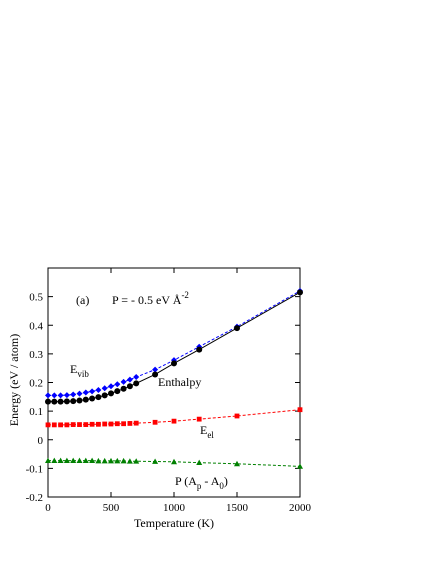 The width and height of the screenshot is (436, 564). Describe the element at coordinates (147, 300) in the screenshot. I see `annotation-part: P = - 0.5 eV Å` at that location.